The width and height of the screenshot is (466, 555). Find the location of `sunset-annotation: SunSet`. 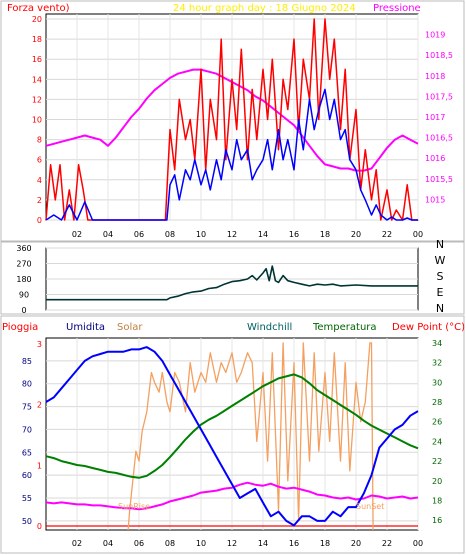

sunset-annotation: SunSet is located at coordinates (370, 506).